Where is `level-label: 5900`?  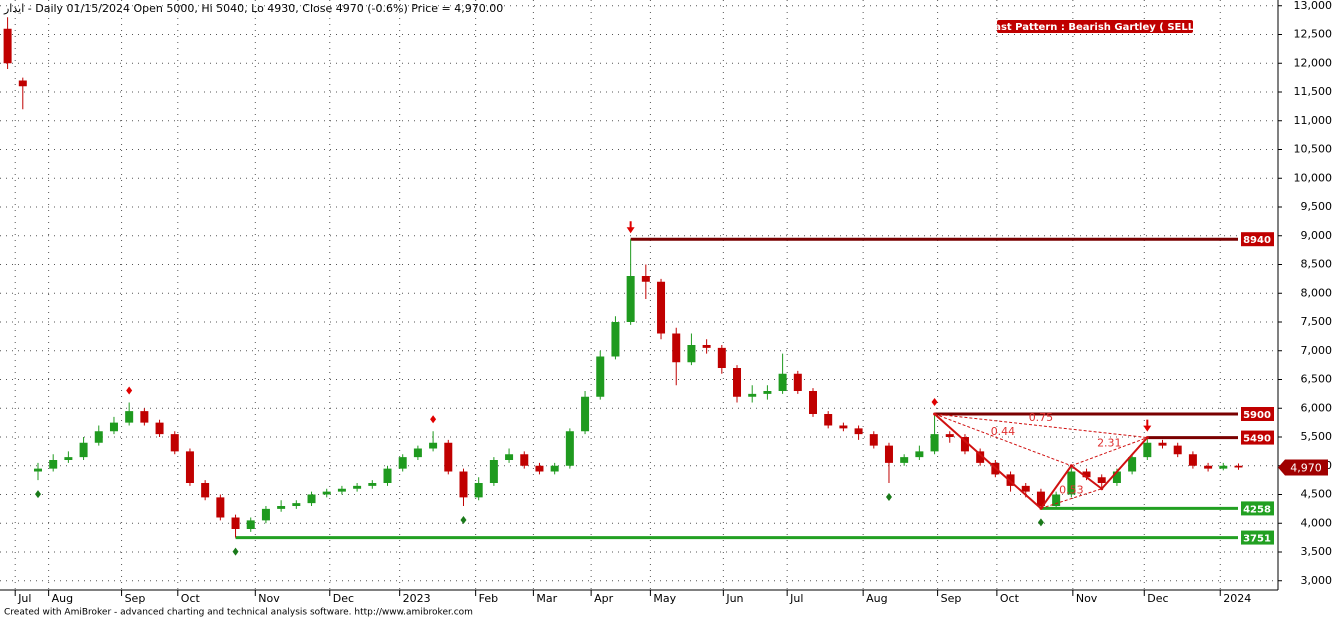
level-label: 5900 is located at coordinates (1257, 415).